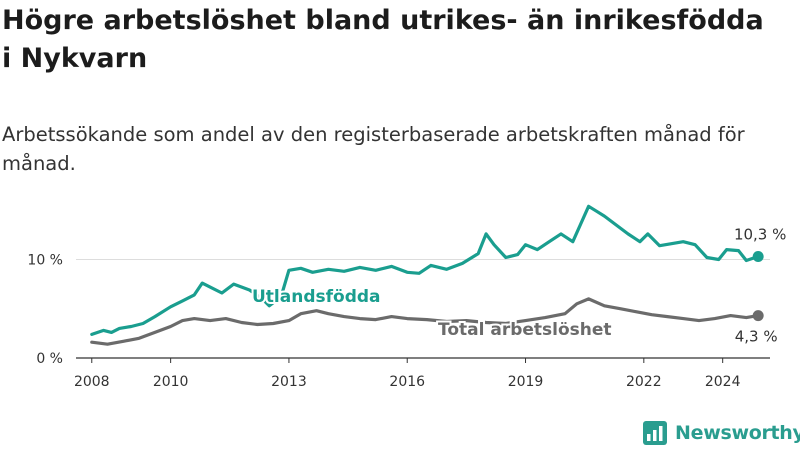 This screenshot has width=800, height=450. I want to click on series-label-foreign-born: Utlandsfödda, so click(316, 297).